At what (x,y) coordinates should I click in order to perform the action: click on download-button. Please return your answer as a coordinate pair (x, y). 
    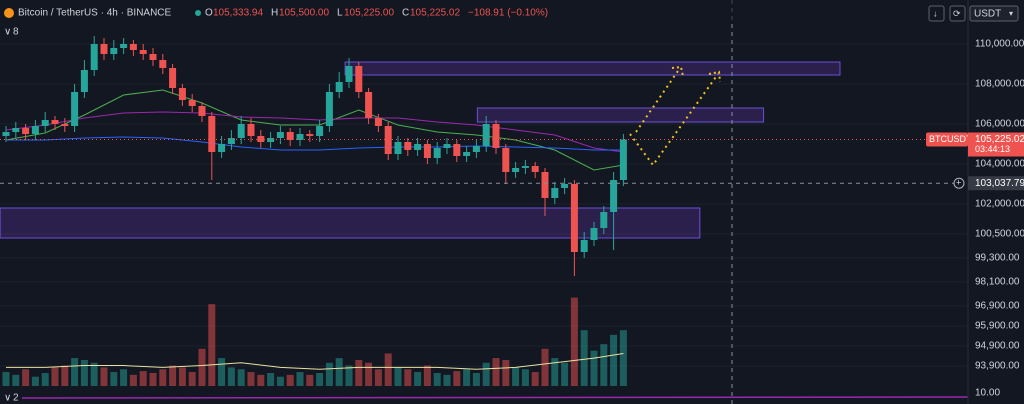
    Looking at the image, I should click on (936, 13).